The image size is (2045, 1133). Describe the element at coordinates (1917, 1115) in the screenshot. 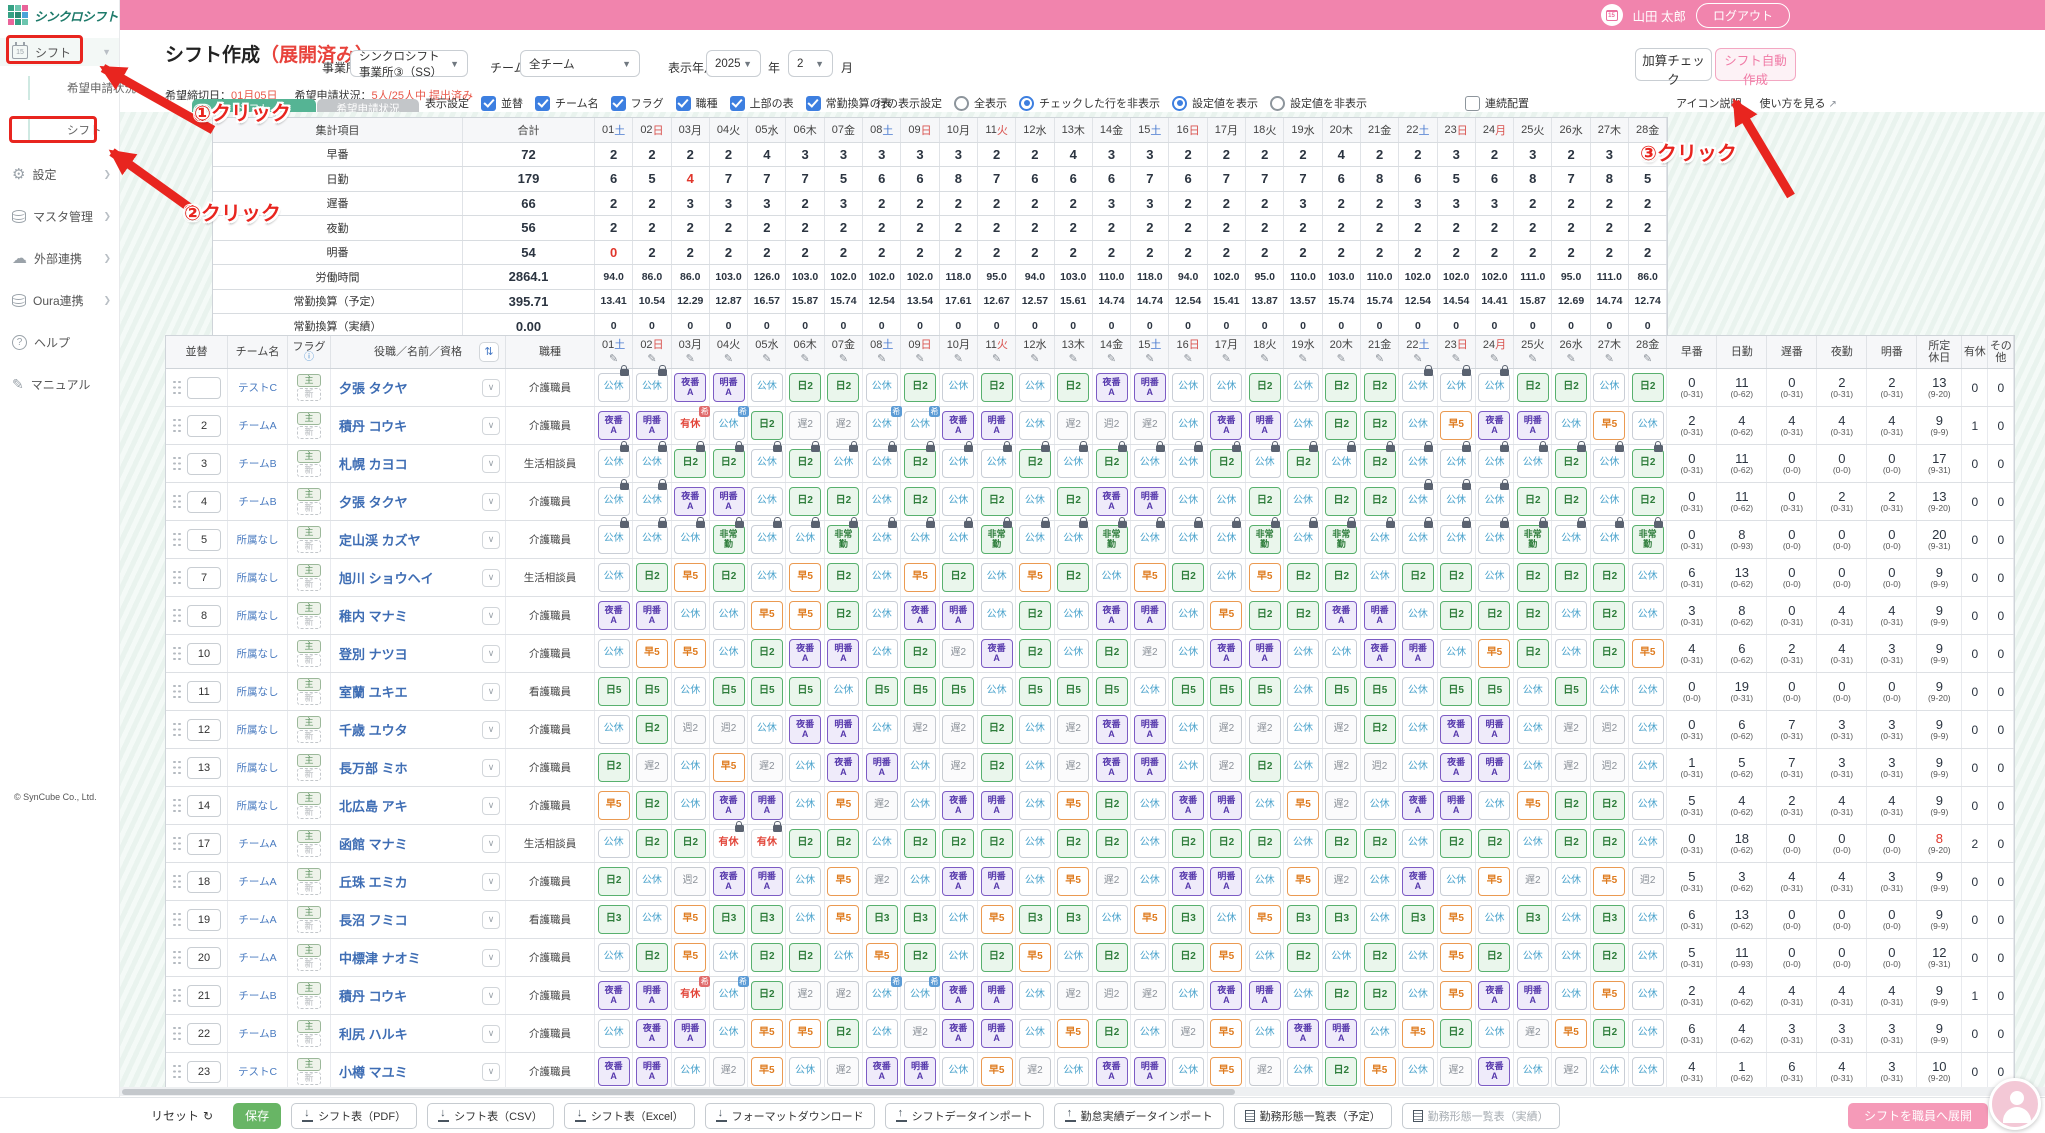

I see `deploy-shift-button: シフトを職員へ展開` at that location.